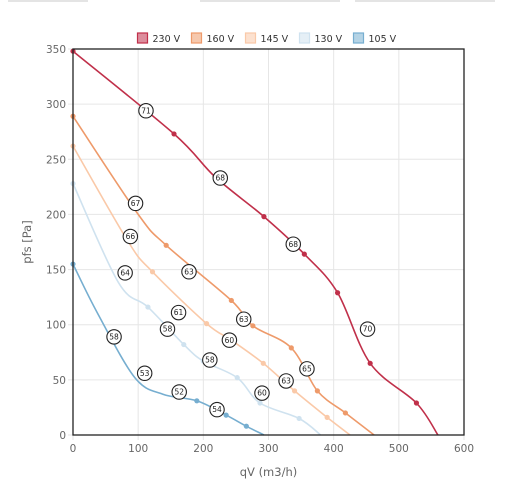 This screenshot has height=488, width=508. What do you see at coordinates (334, 449) in the screenshot?
I see `x-tick-label: 400` at bounding box center [334, 449].